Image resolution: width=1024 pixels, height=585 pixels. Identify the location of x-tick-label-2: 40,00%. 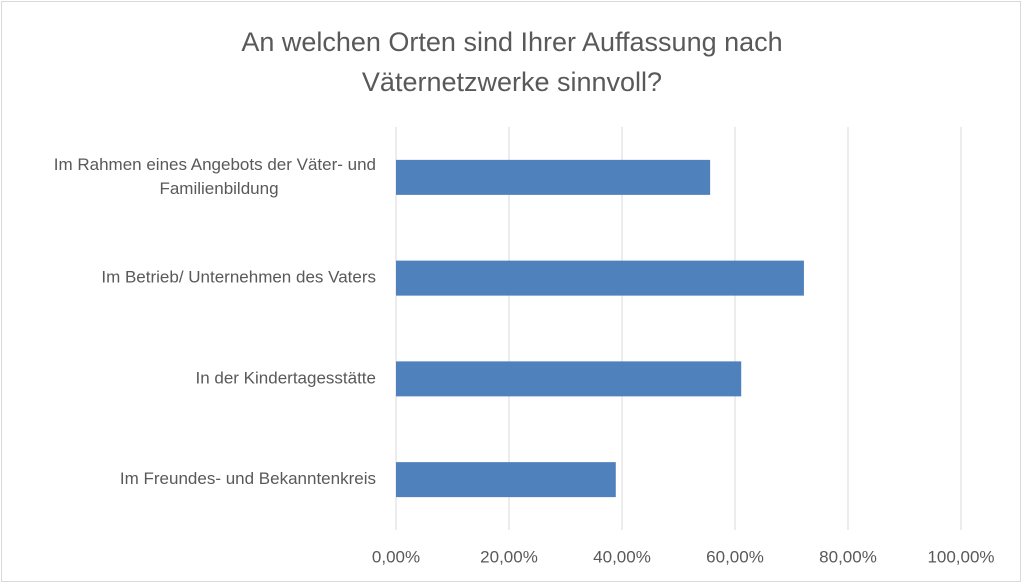
(622, 556).